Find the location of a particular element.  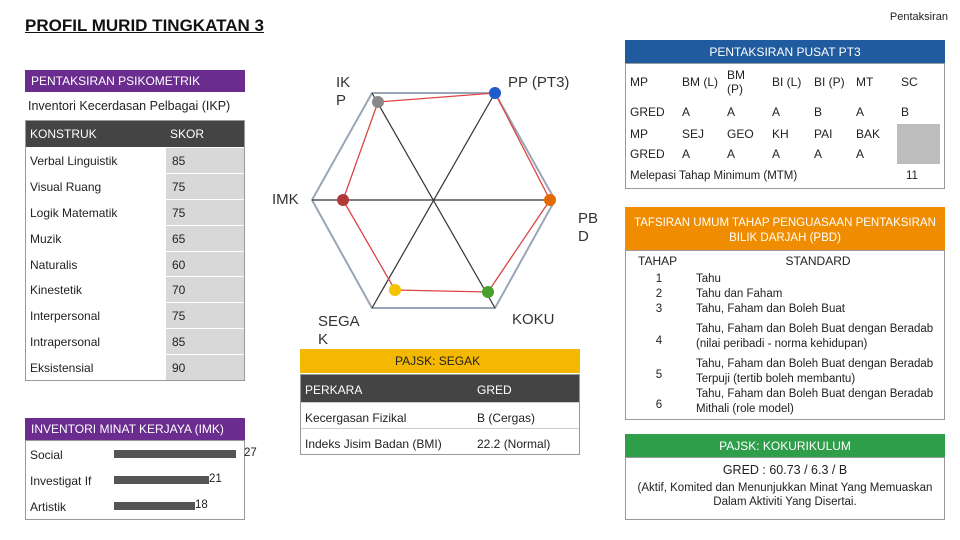

standard-cell: Tahu dan Faham is located at coordinates (739, 294).